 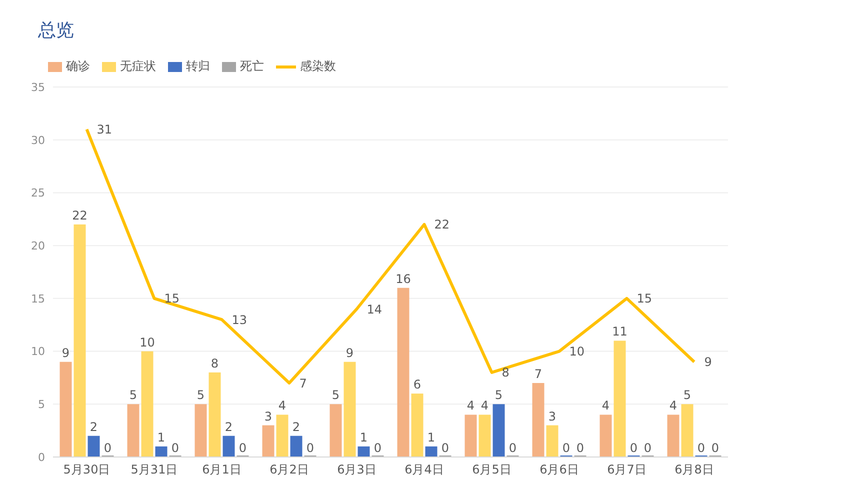 I want to click on y-tick-label: 30, so click(x=38, y=140).